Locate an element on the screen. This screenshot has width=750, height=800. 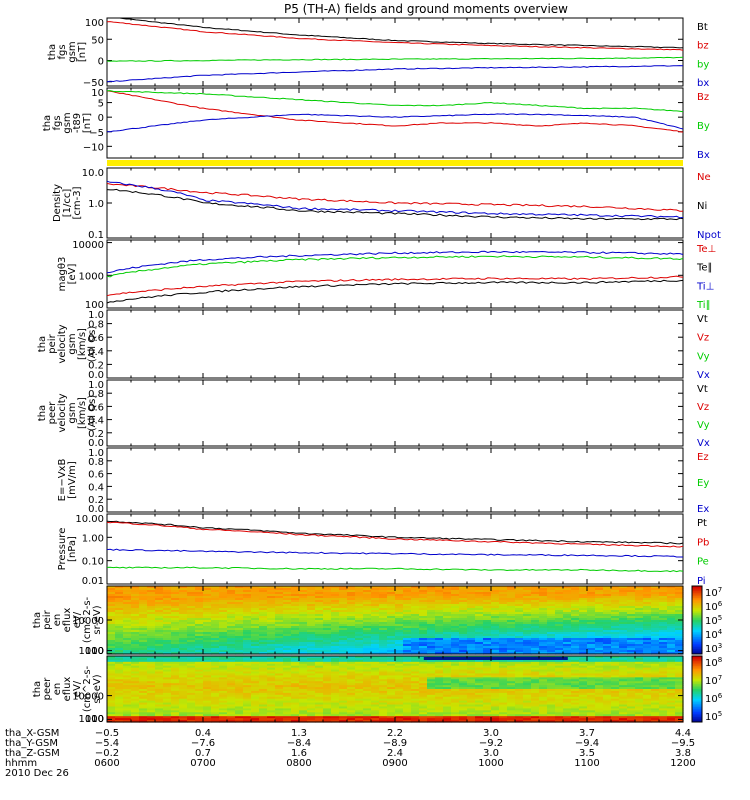
y-tick-label: 0.1 is located at coordinates (96, 235).